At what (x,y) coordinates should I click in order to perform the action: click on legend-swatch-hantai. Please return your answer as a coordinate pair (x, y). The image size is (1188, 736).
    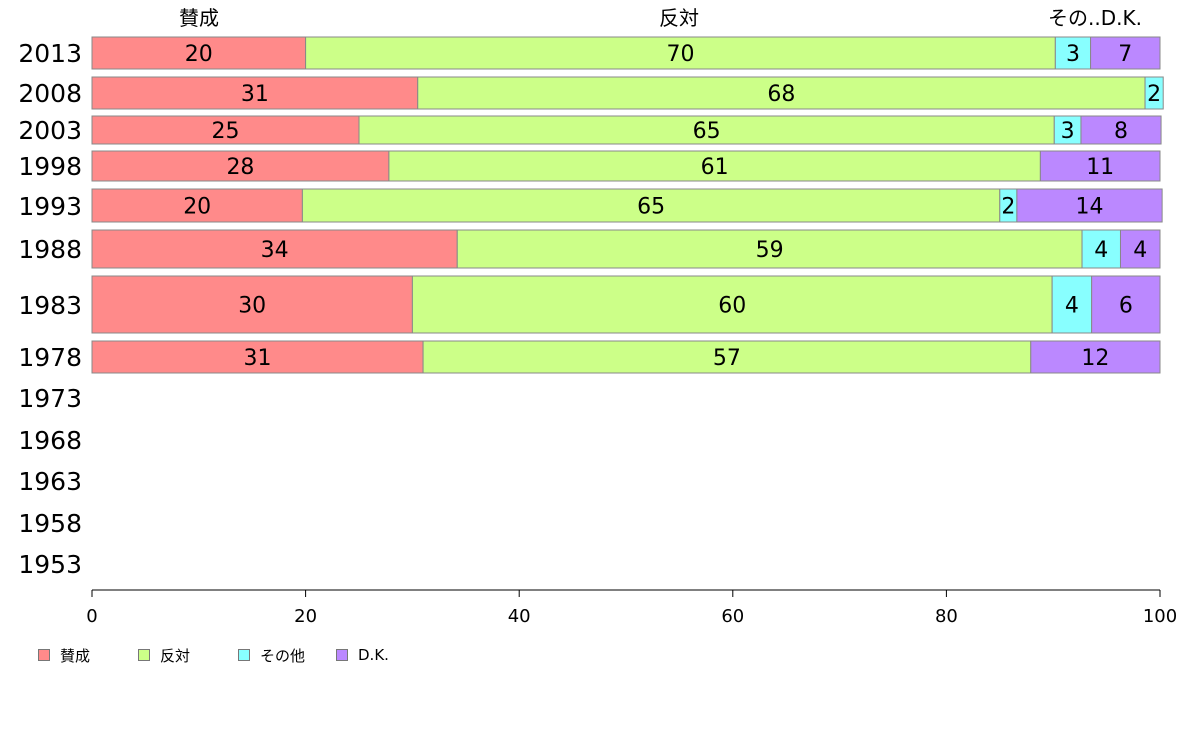
    Looking at the image, I should click on (144, 655).